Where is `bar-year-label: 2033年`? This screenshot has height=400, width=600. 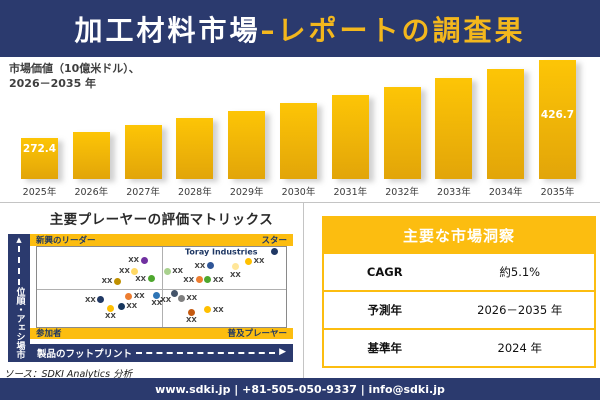
bar-year-label: 2033年 is located at coordinates (454, 192).